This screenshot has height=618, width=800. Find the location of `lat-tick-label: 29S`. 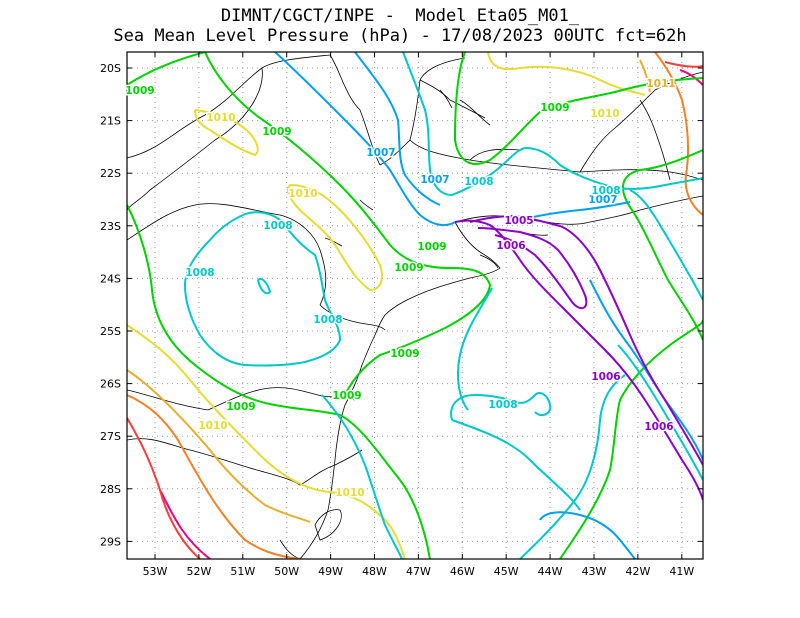

lat-tick-label: 29S is located at coordinates (110, 541).